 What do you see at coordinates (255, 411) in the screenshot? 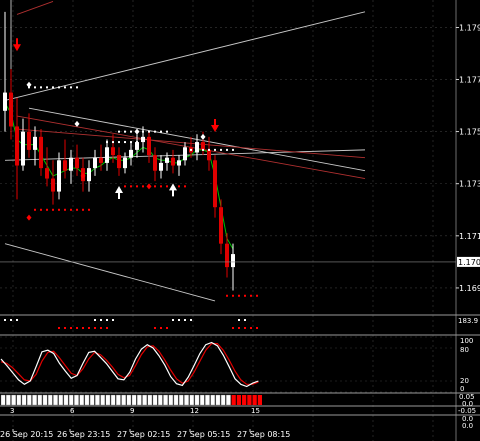
I see `bar-index-label: 15` at bounding box center [255, 411].